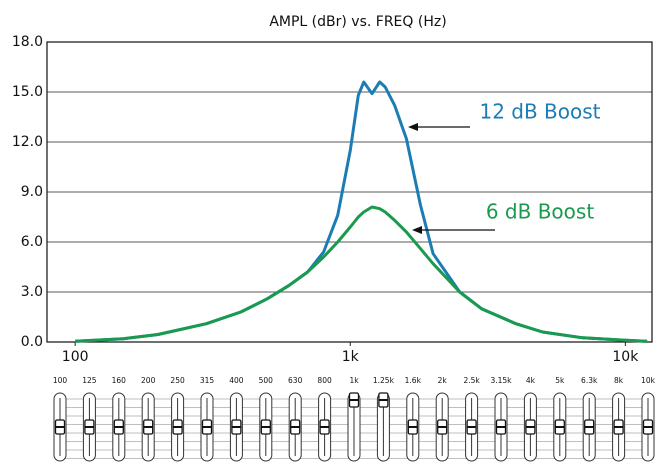 This screenshot has width=664, height=471. I want to click on eq-band-label: 160, so click(119, 380).